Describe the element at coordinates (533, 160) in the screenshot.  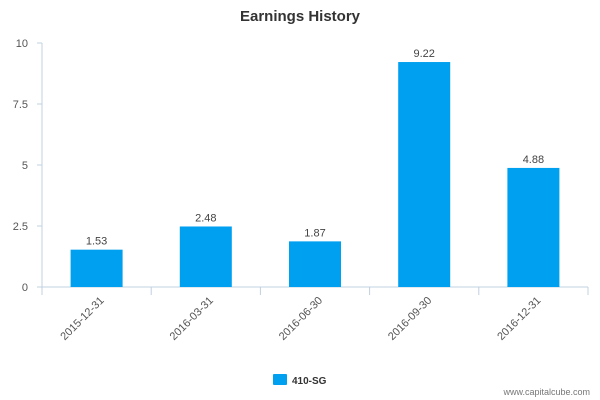
I see `data-label: 4.88` at that location.